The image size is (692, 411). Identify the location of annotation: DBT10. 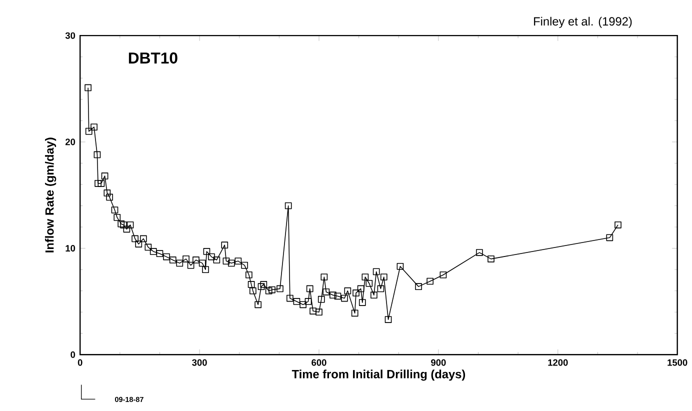
(153, 58).